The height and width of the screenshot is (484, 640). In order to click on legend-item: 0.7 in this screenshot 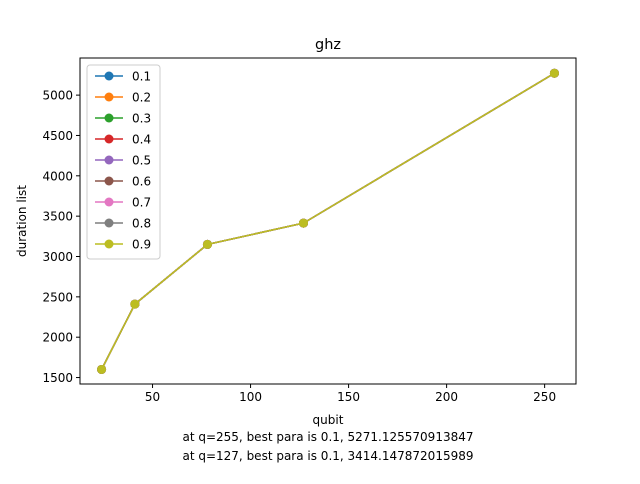, I will do `click(123, 203)`.